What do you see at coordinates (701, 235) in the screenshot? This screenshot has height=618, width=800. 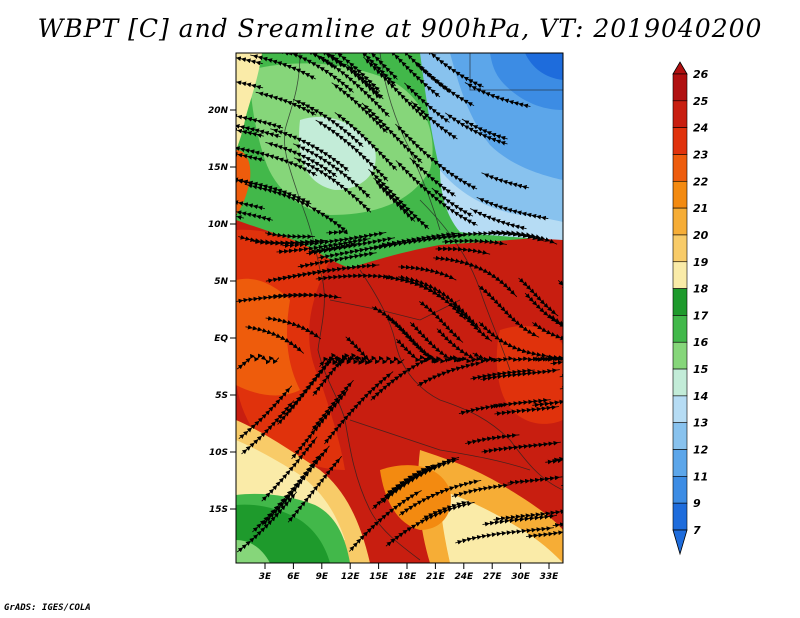 I see `colorbar-label: 20` at bounding box center [701, 235].